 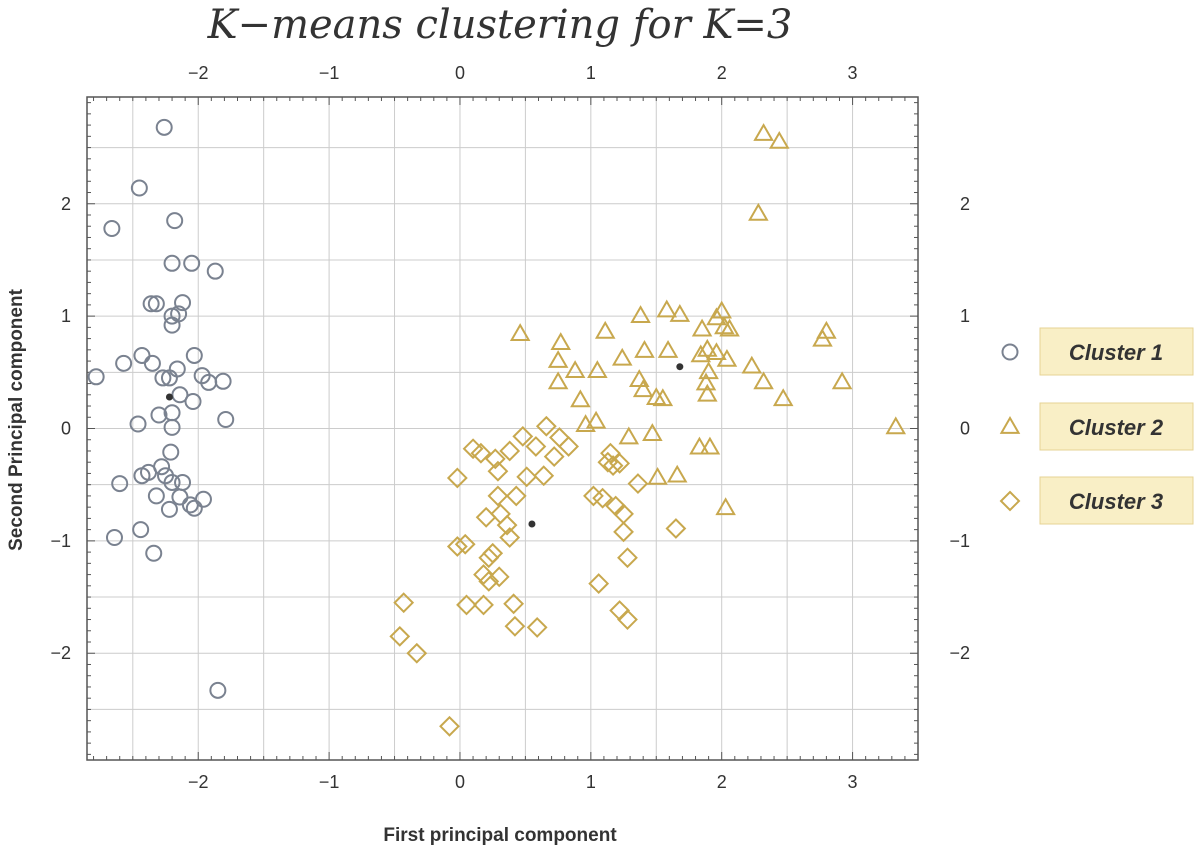 I want to click on y-tick-label-right: 1, so click(x=965, y=316).